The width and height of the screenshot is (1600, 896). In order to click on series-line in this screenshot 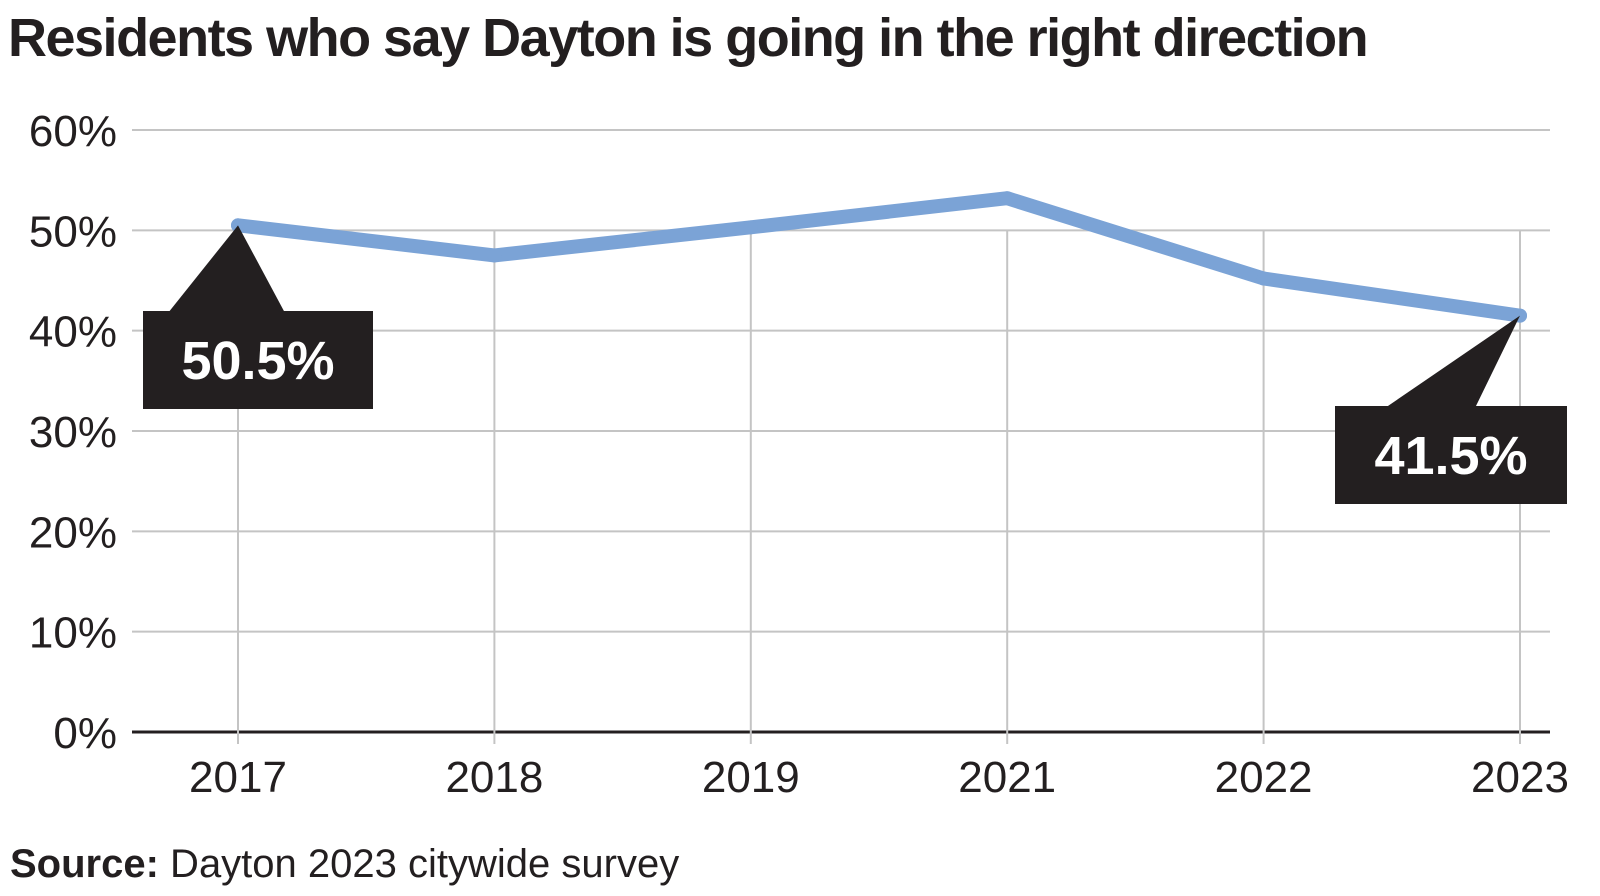, I will do `click(879, 257)`.